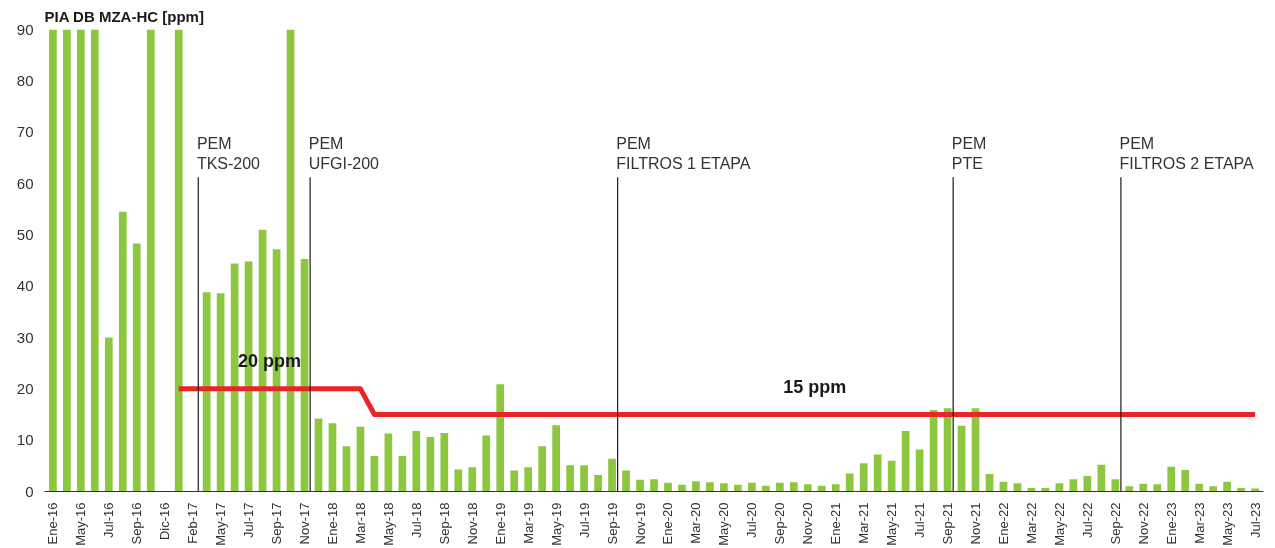  What do you see at coordinates (1171, 523) in the screenshot?
I see `x-tick-label: Ene-23` at bounding box center [1171, 523].